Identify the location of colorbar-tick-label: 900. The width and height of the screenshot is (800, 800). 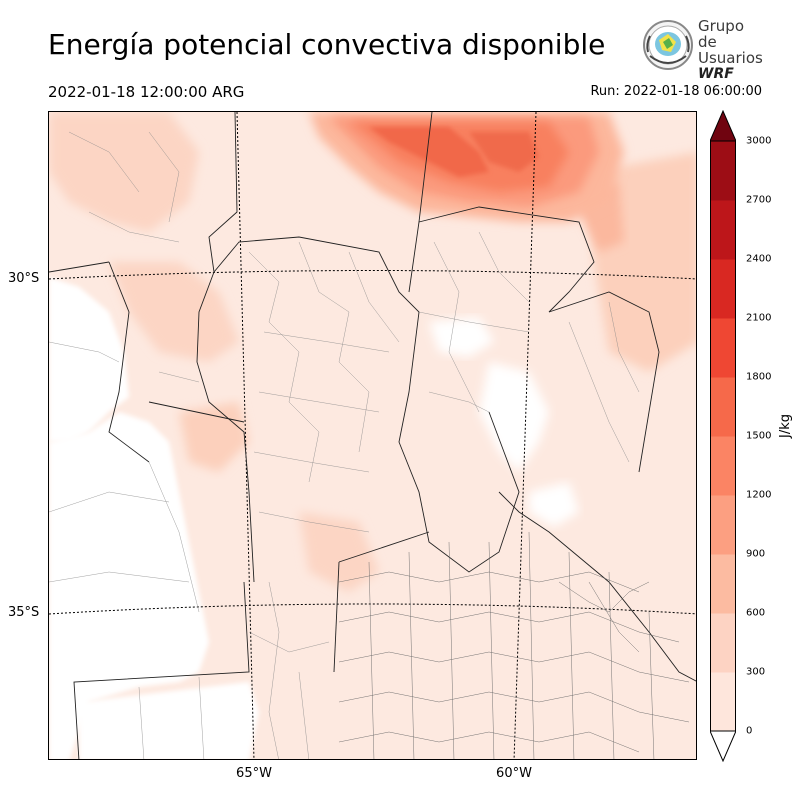
(756, 554).